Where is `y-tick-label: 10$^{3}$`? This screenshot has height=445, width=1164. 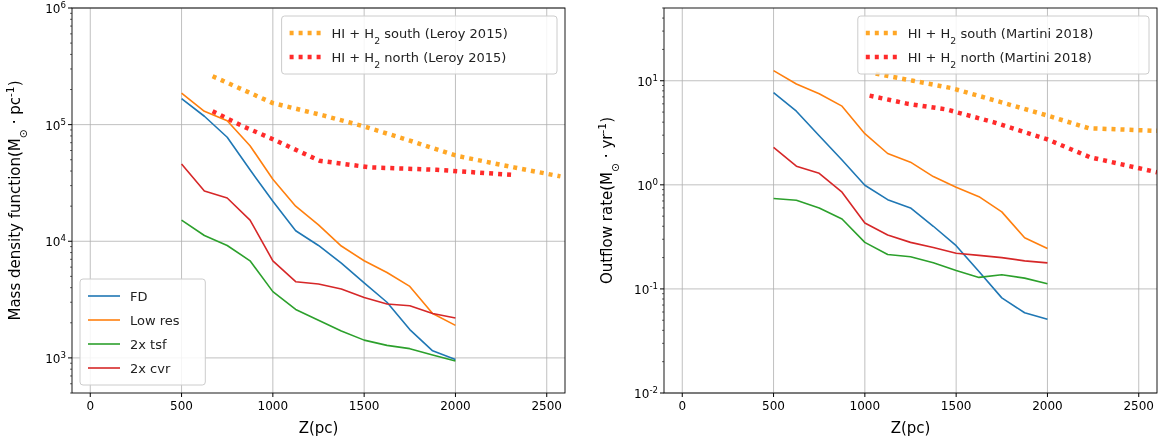
y-tick-label: 10$^{3}$ is located at coordinates (55, 357).